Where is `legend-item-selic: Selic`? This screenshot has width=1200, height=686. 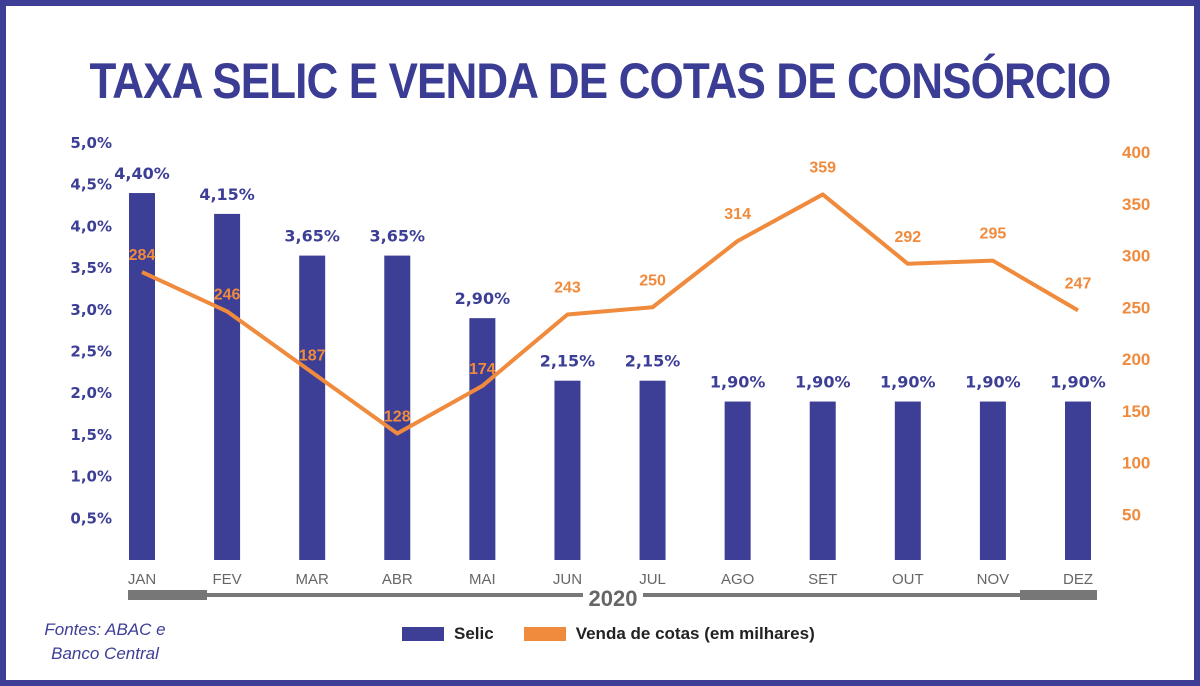 legend-item-selic: Selic is located at coordinates (448, 634).